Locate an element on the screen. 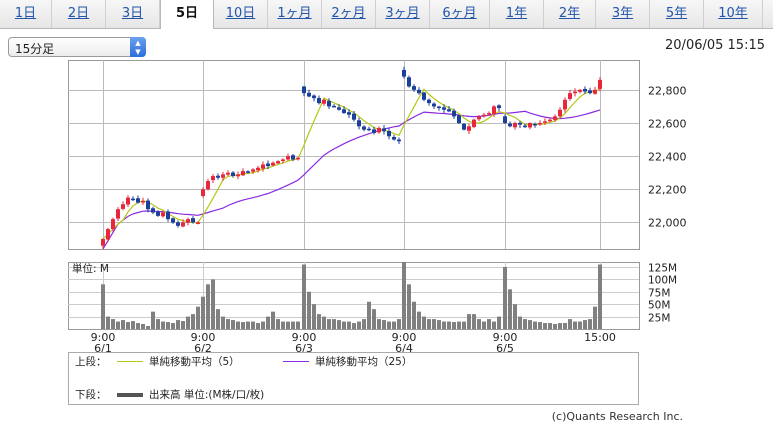 Image resolution: width=773 pixels, height=426 pixels. x-date-0: 6/1 is located at coordinates (103, 347).